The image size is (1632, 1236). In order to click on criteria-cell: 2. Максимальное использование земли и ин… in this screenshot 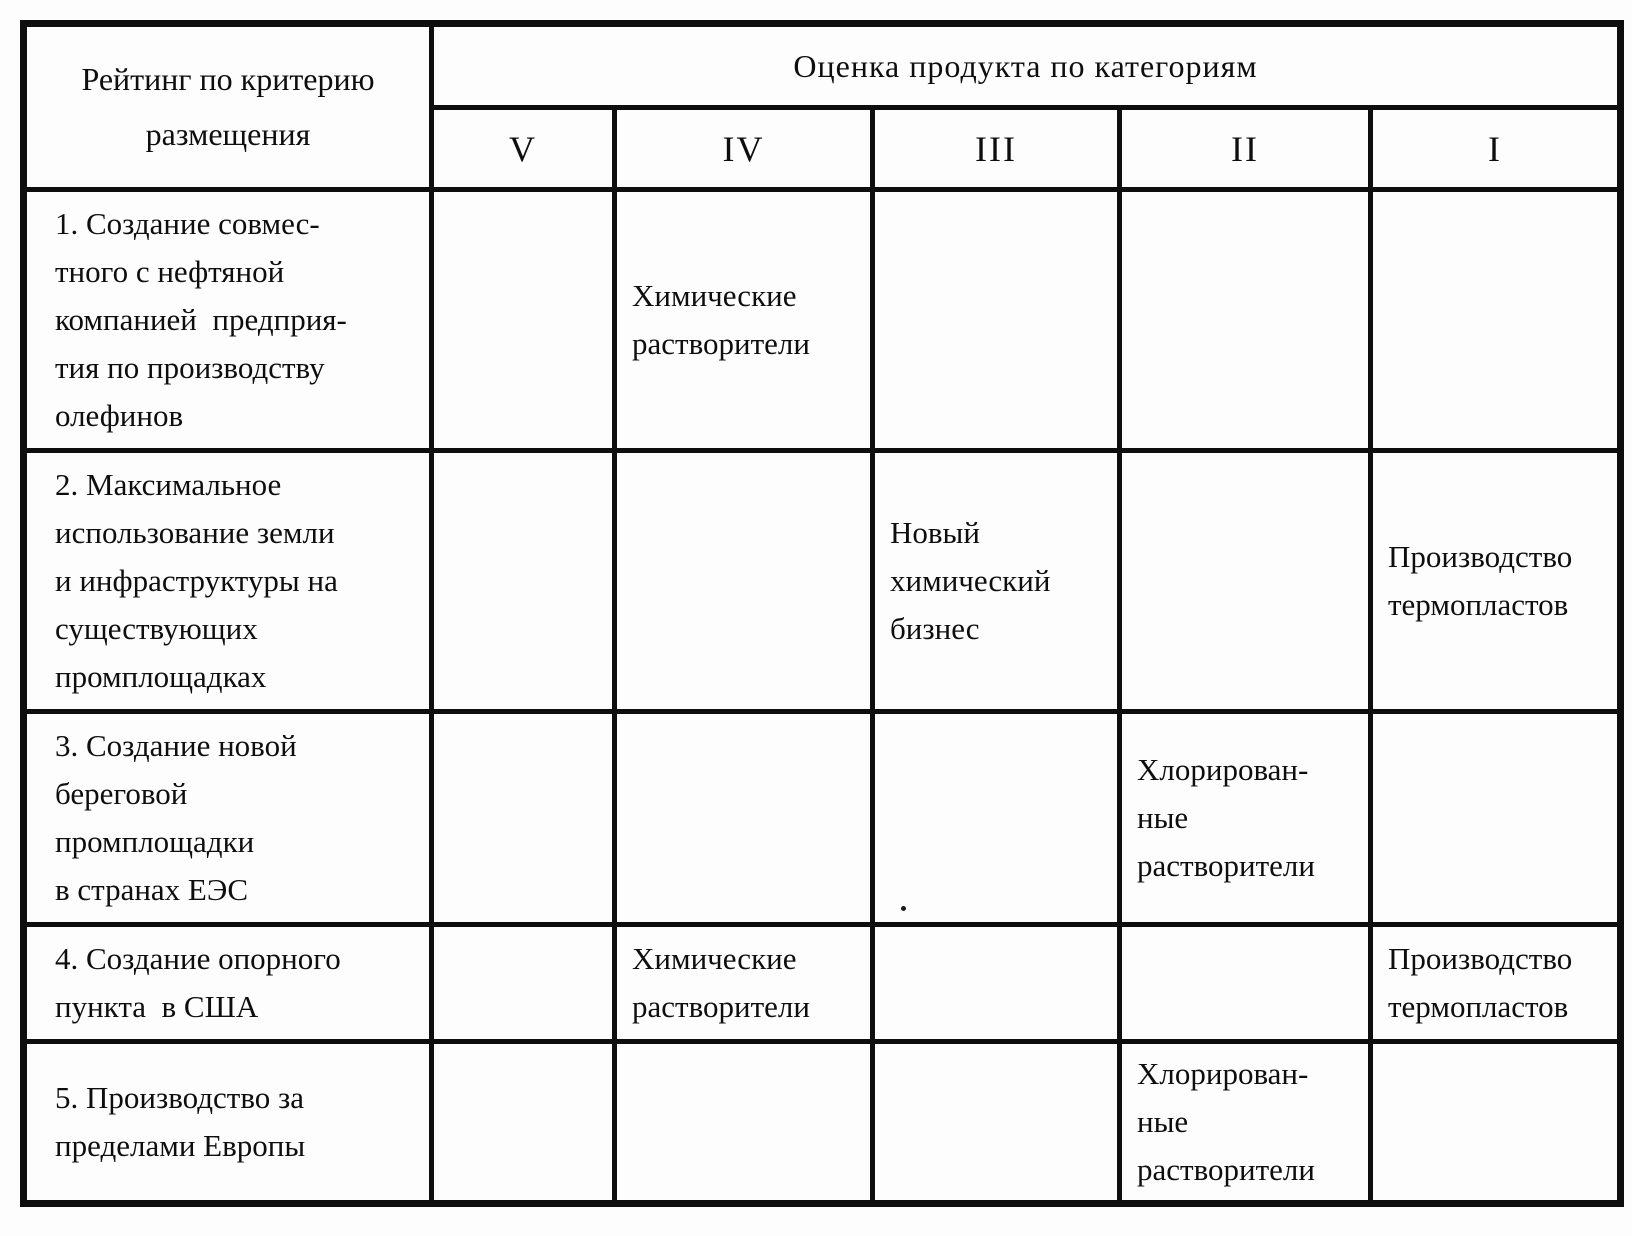, I will do `click(227, 581)`.